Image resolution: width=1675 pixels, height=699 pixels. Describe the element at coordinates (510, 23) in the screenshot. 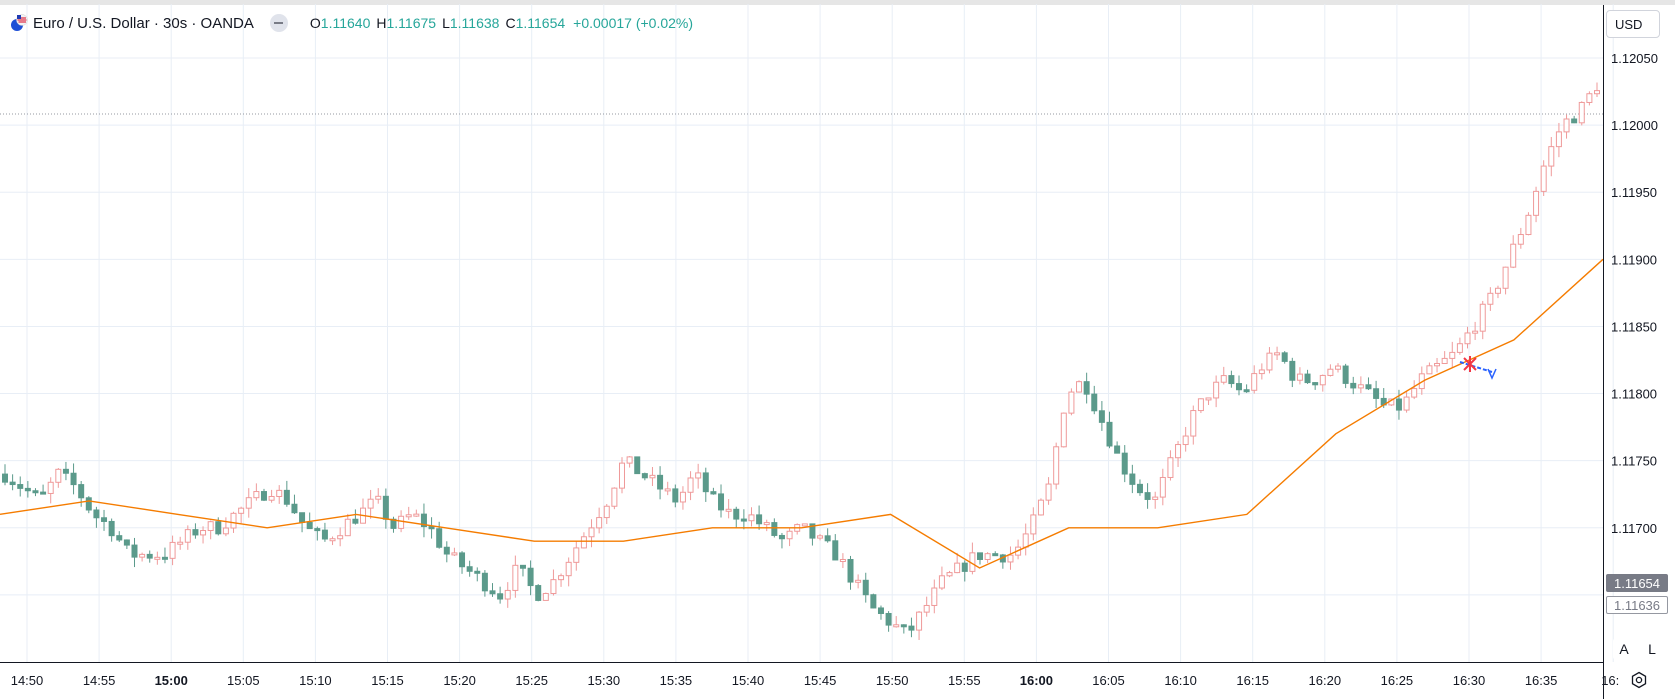

I see `close-key: C` at that location.